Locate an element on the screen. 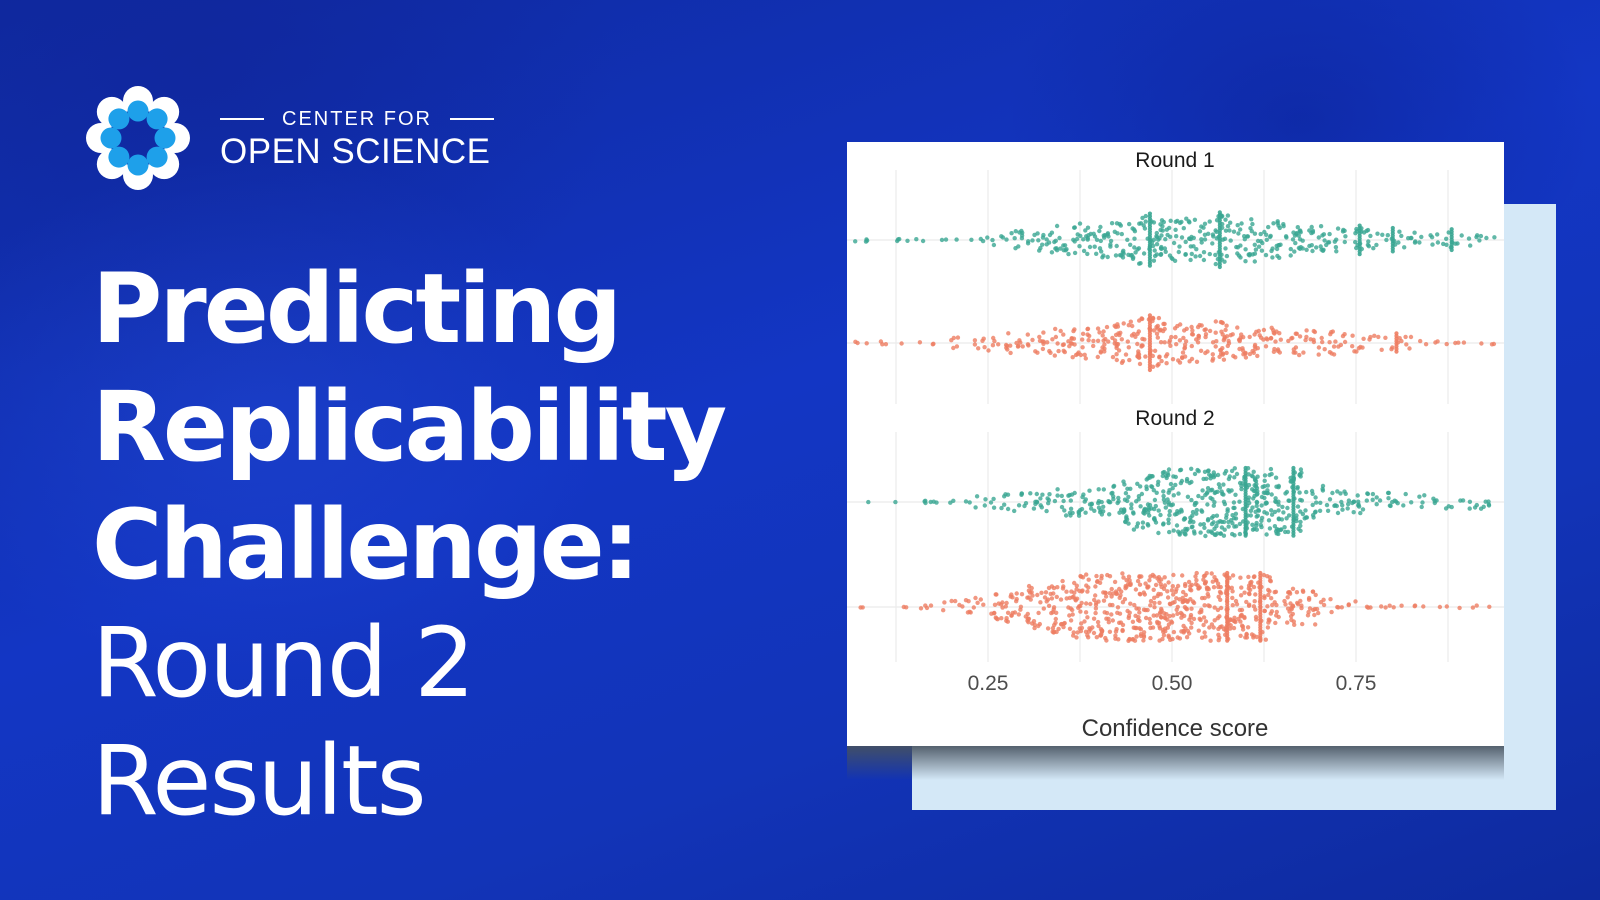  chart-panel: Round 2 is located at coordinates (1175, 534).